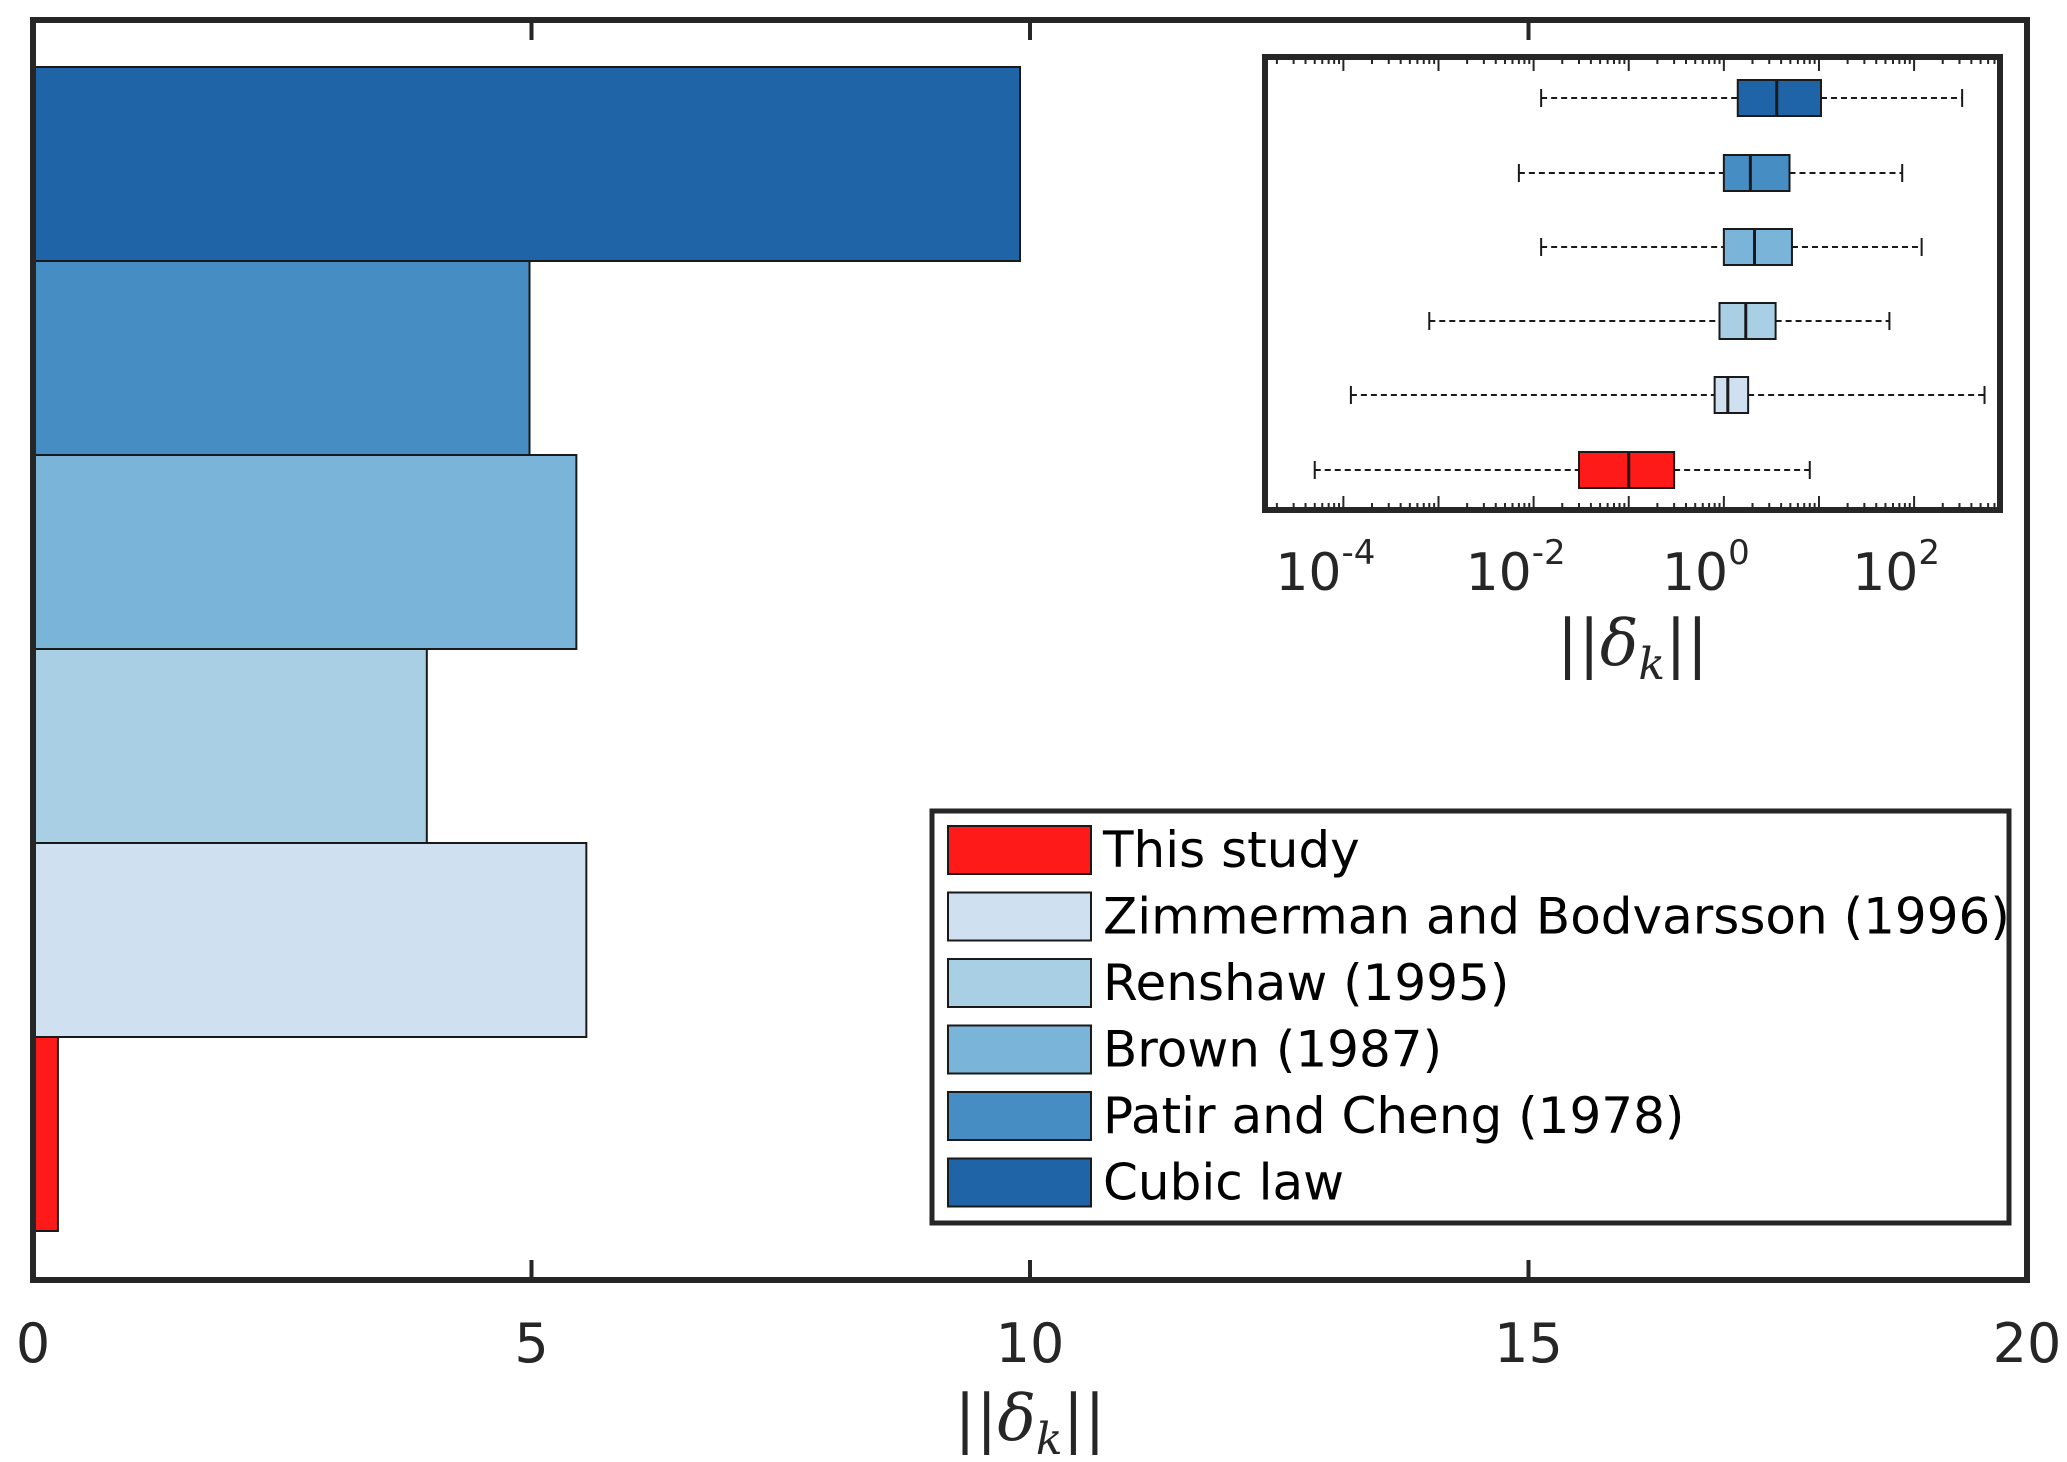  What do you see at coordinates (1223, 1183) in the screenshot?
I see `legend-label: Cubic law` at bounding box center [1223, 1183].